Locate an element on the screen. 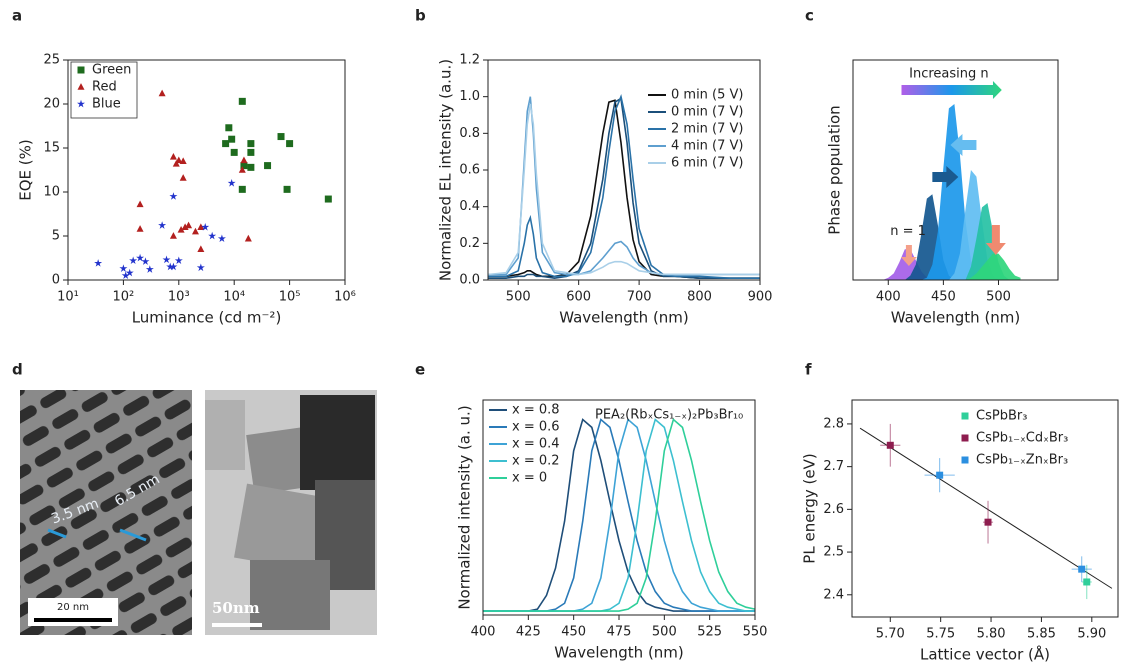 This screenshot has height=663, width=1126. y-tick-label: 2.6 is located at coordinates (833, 509).